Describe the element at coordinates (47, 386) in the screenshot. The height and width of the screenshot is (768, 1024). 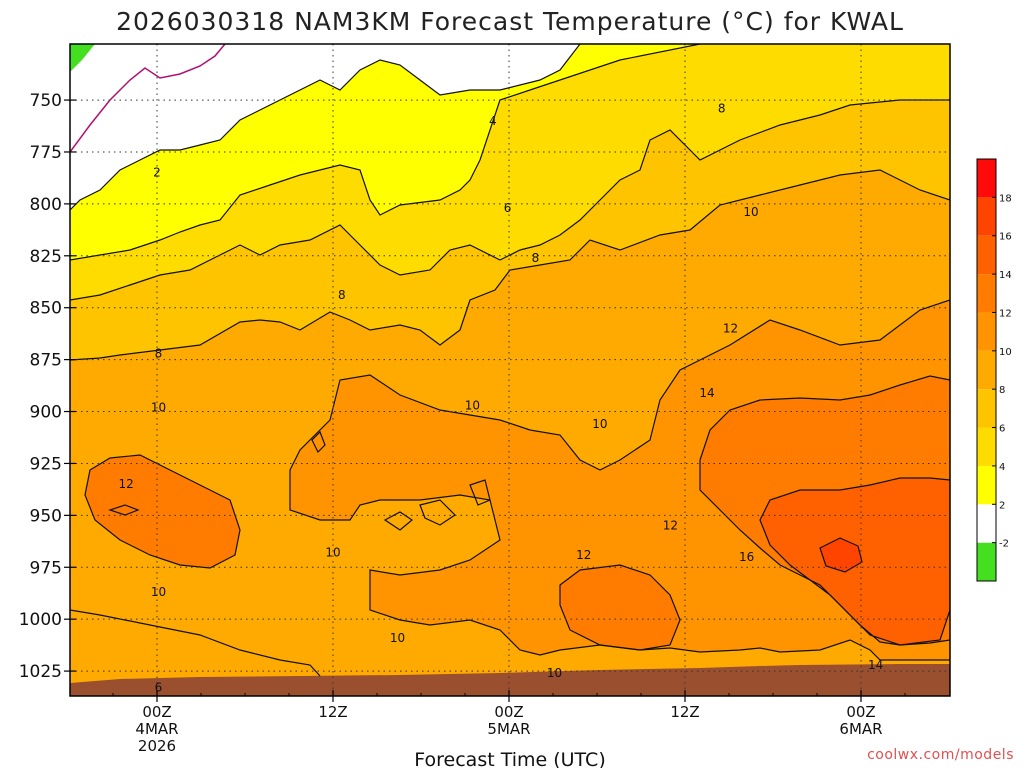
I see `y-axis: 750 775 800 825 850 875 900 925 950 975 1000 1025` at that location.